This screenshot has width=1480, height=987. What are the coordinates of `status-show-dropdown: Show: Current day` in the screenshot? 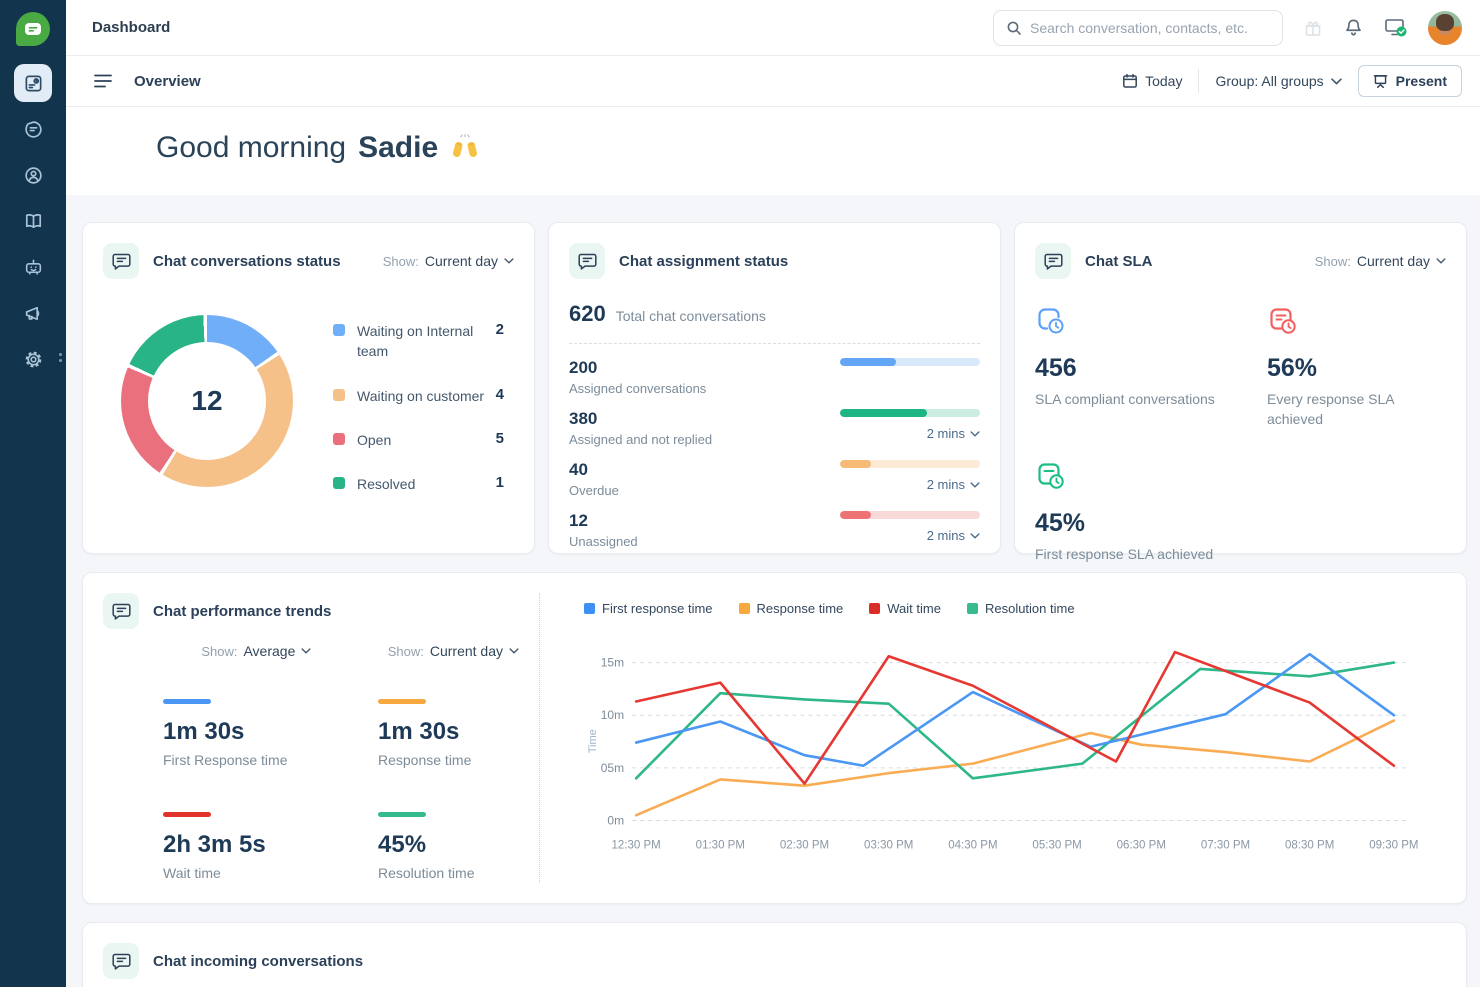 It's located at (448, 261).